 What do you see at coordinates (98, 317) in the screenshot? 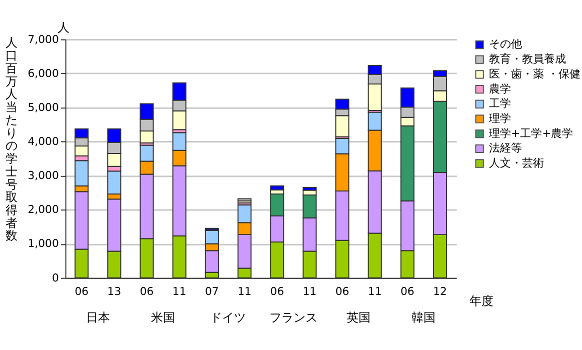
I see `text: 日本` at bounding box center [98, 317].